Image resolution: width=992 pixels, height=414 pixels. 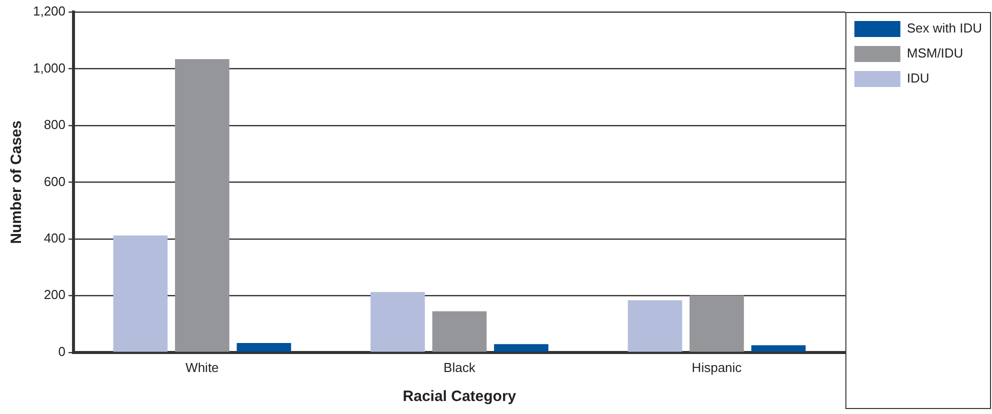 I want to click on legend-label: IDU, so click(x=918, y=78).